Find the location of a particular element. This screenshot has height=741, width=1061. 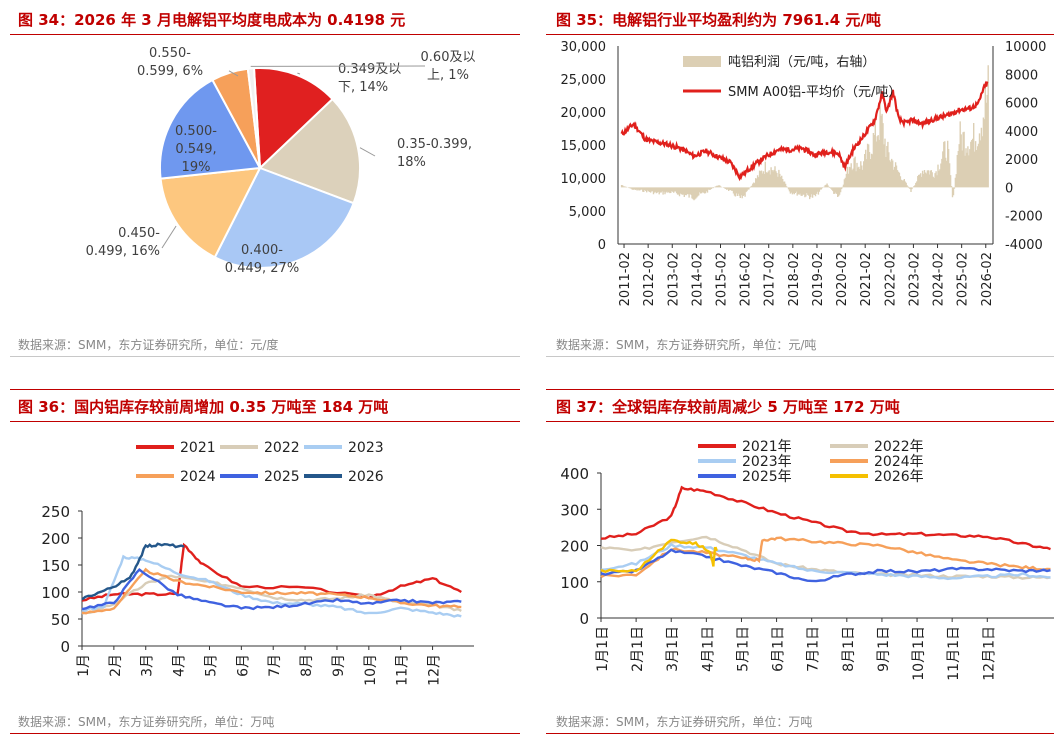

slice-label: 0.499, 16% is located at coordinates (123, 251).